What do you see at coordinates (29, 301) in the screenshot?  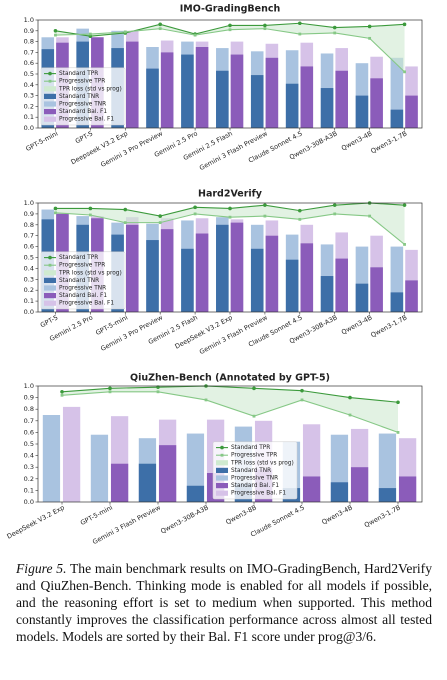 I see `y-tick-label: 0.1` at bounding box center [29, 301].